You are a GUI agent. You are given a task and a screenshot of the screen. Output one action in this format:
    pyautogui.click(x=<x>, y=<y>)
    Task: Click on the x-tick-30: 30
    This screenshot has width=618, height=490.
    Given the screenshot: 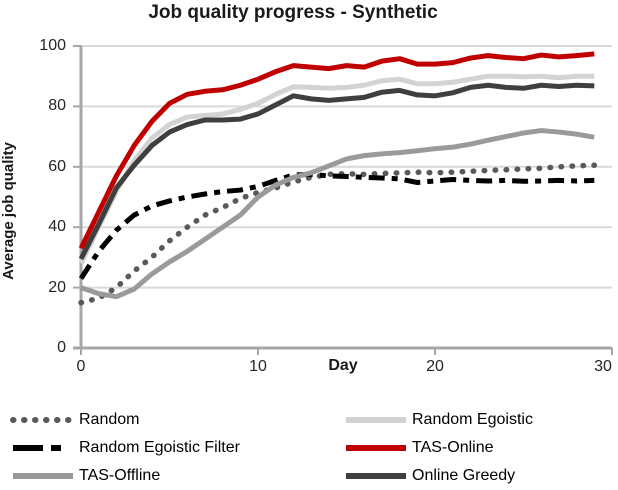 What is the action you would take?
    pyautogui.click(x=603, y=366)
    